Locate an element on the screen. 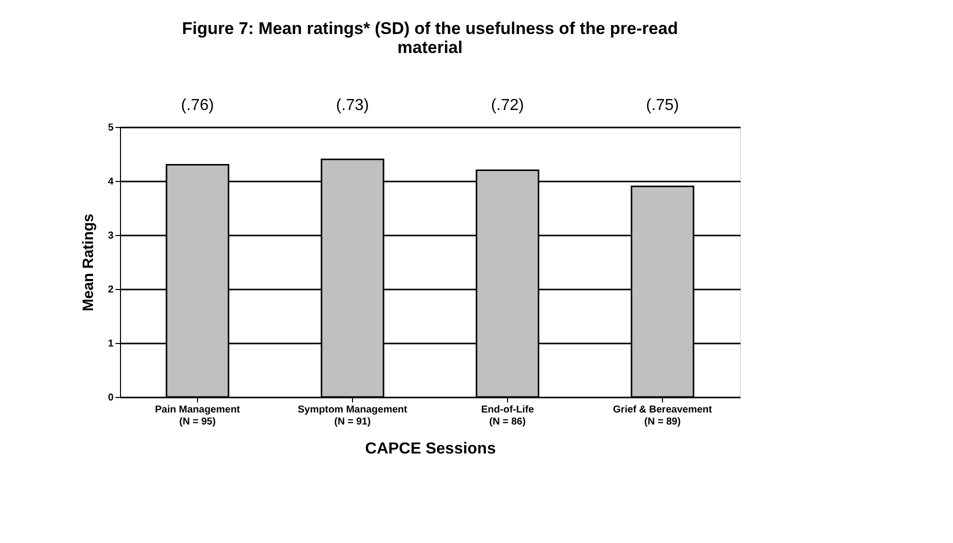  x-tick-label: Grief & Bereavement (N = 89) is located at coordinates (663, 416).